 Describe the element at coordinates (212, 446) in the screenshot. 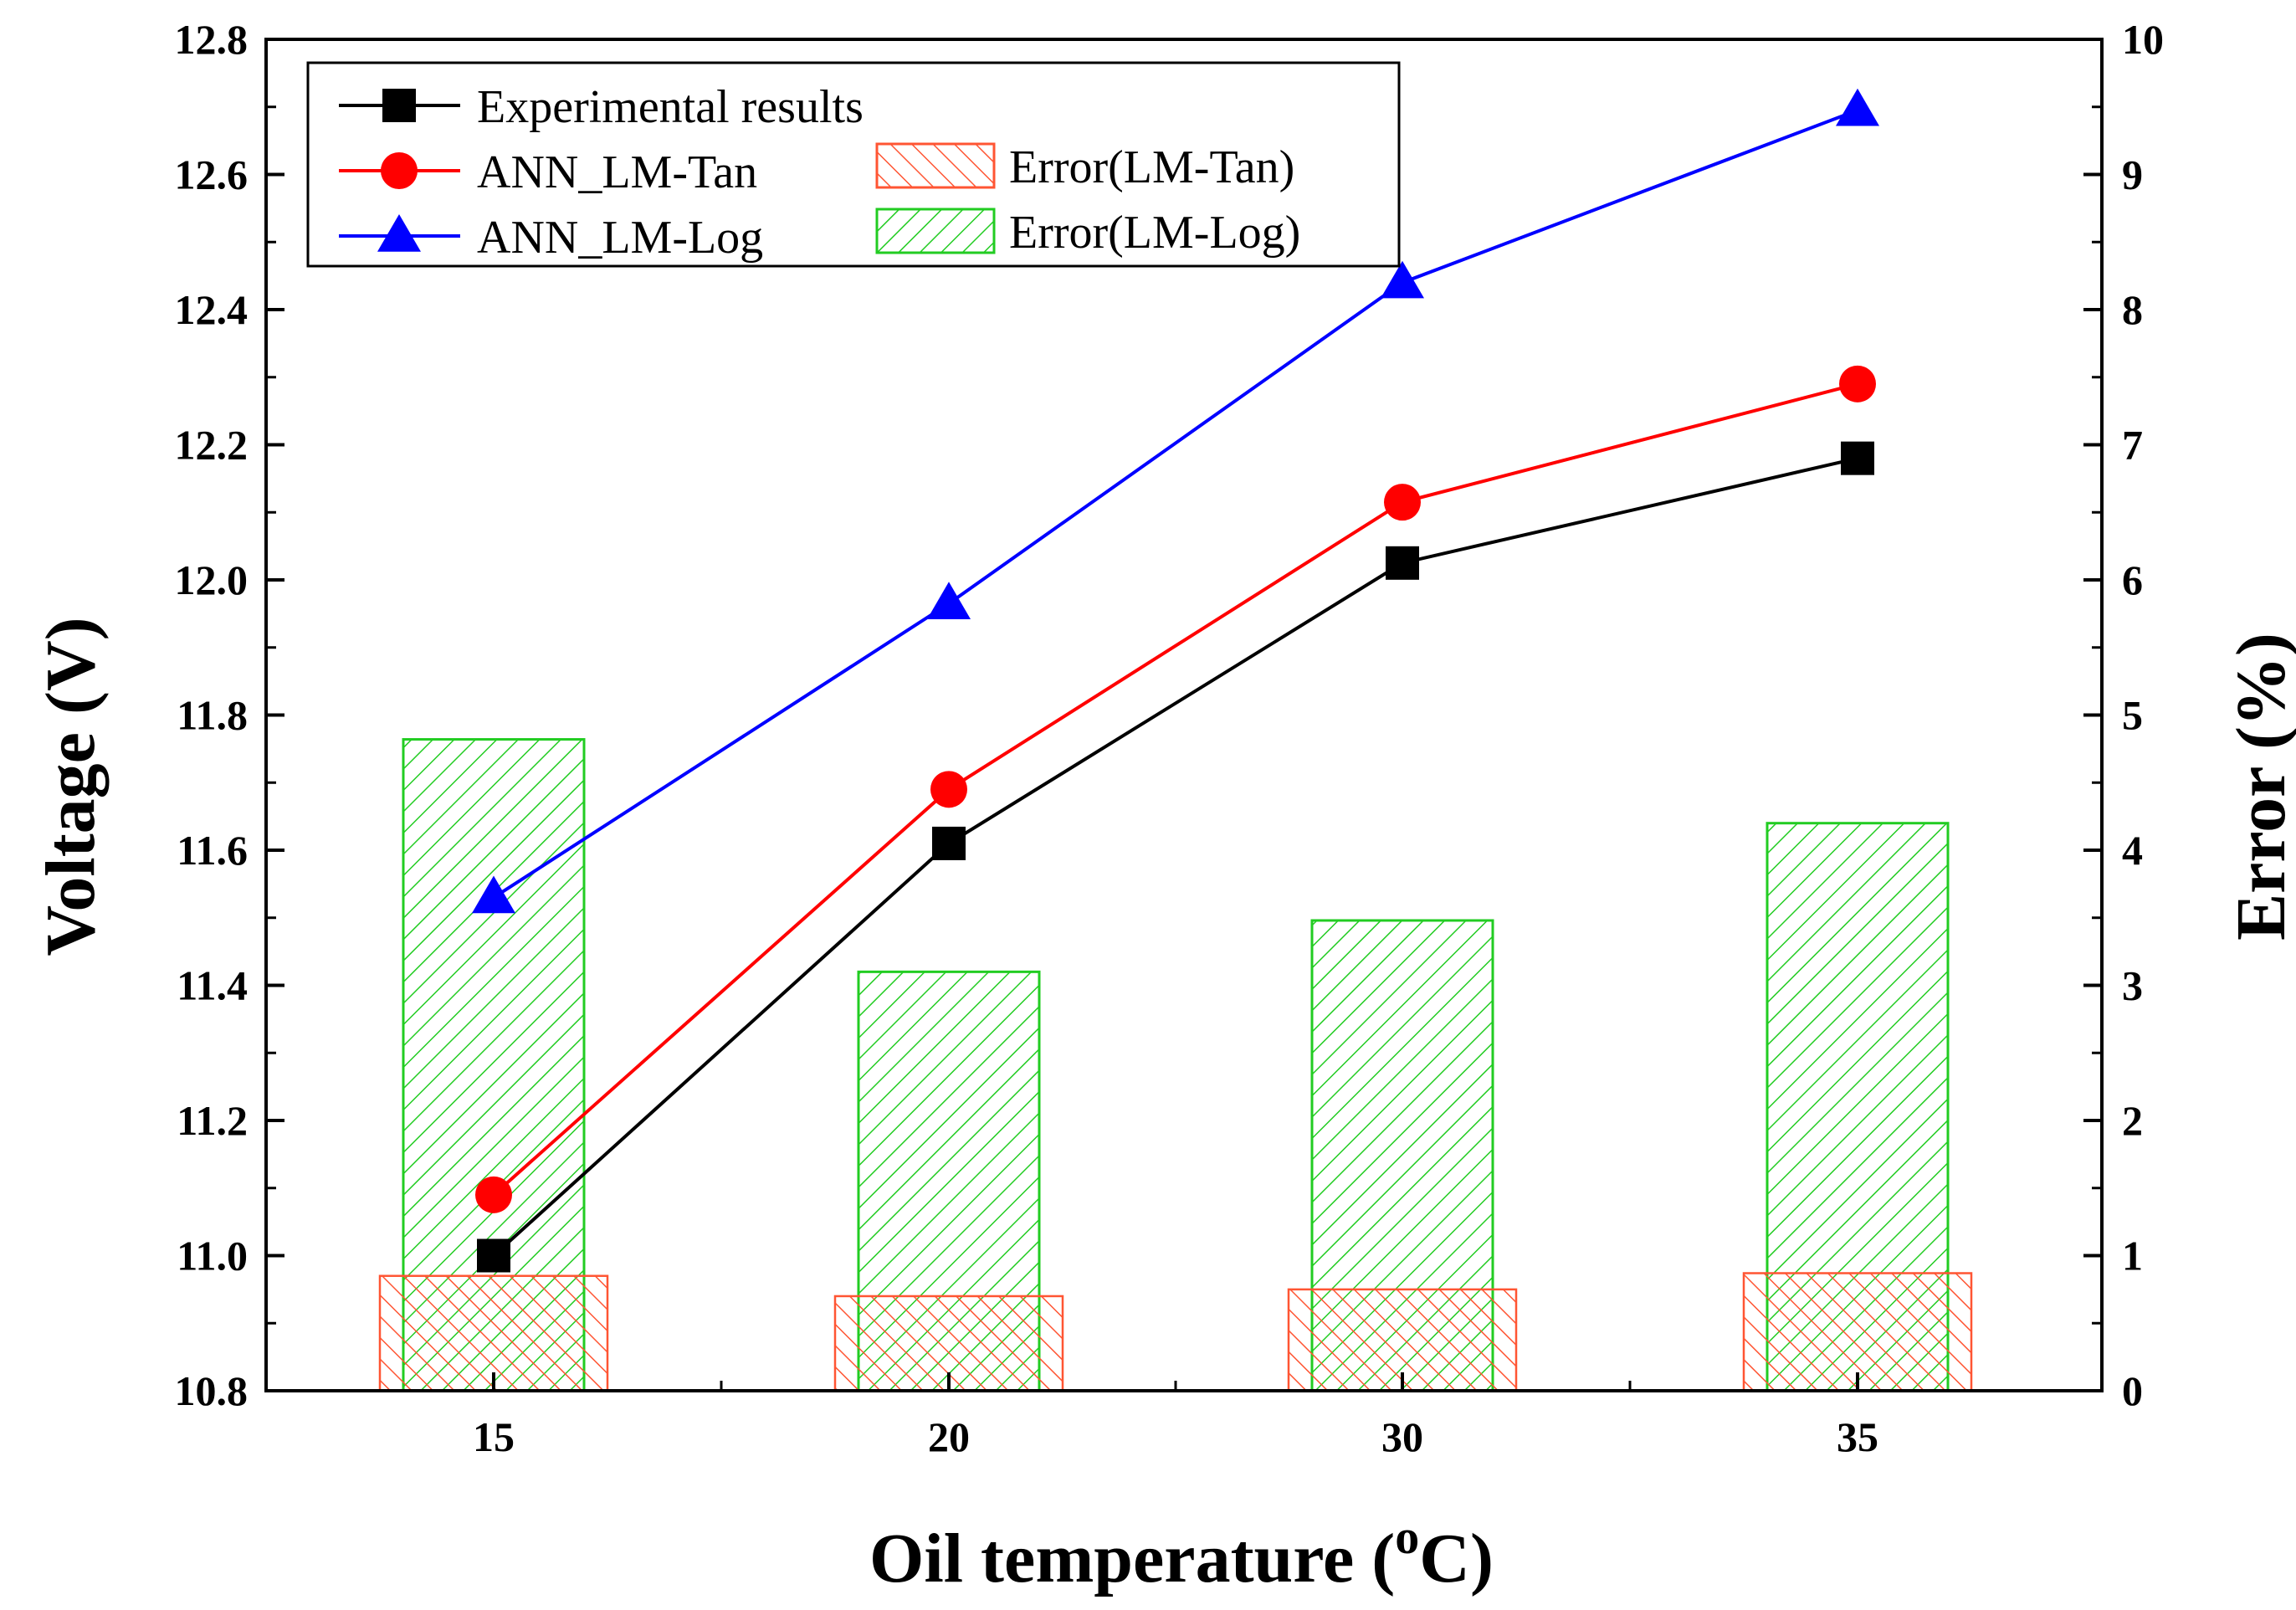

I see `left-tick-label: 12.2` at that location.